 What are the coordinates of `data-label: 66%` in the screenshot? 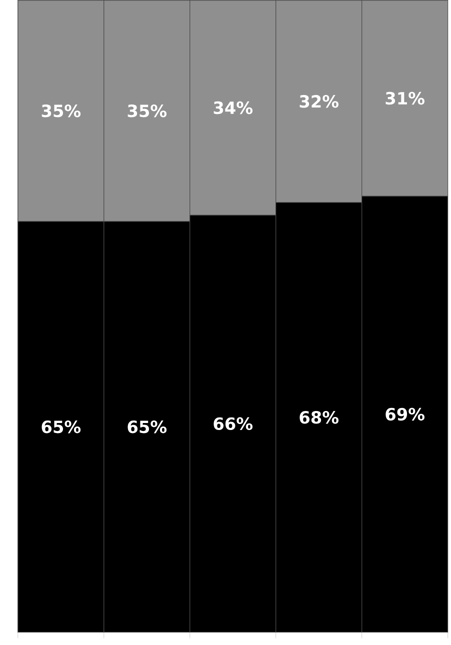 It's located at (233, 423).